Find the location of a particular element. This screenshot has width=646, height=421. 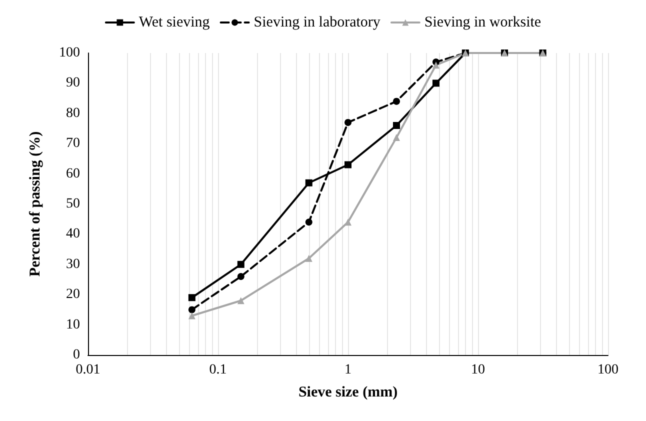

x-tick-label: 10 is located at coordinates (478, 370).